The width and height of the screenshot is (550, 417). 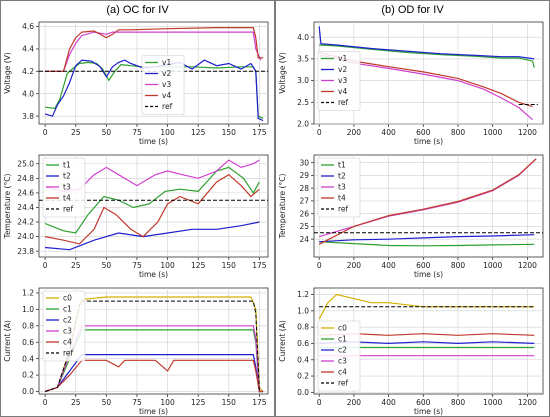 I want to click on chart-a1-xtick-label: 25, so click(x=76, y=132).